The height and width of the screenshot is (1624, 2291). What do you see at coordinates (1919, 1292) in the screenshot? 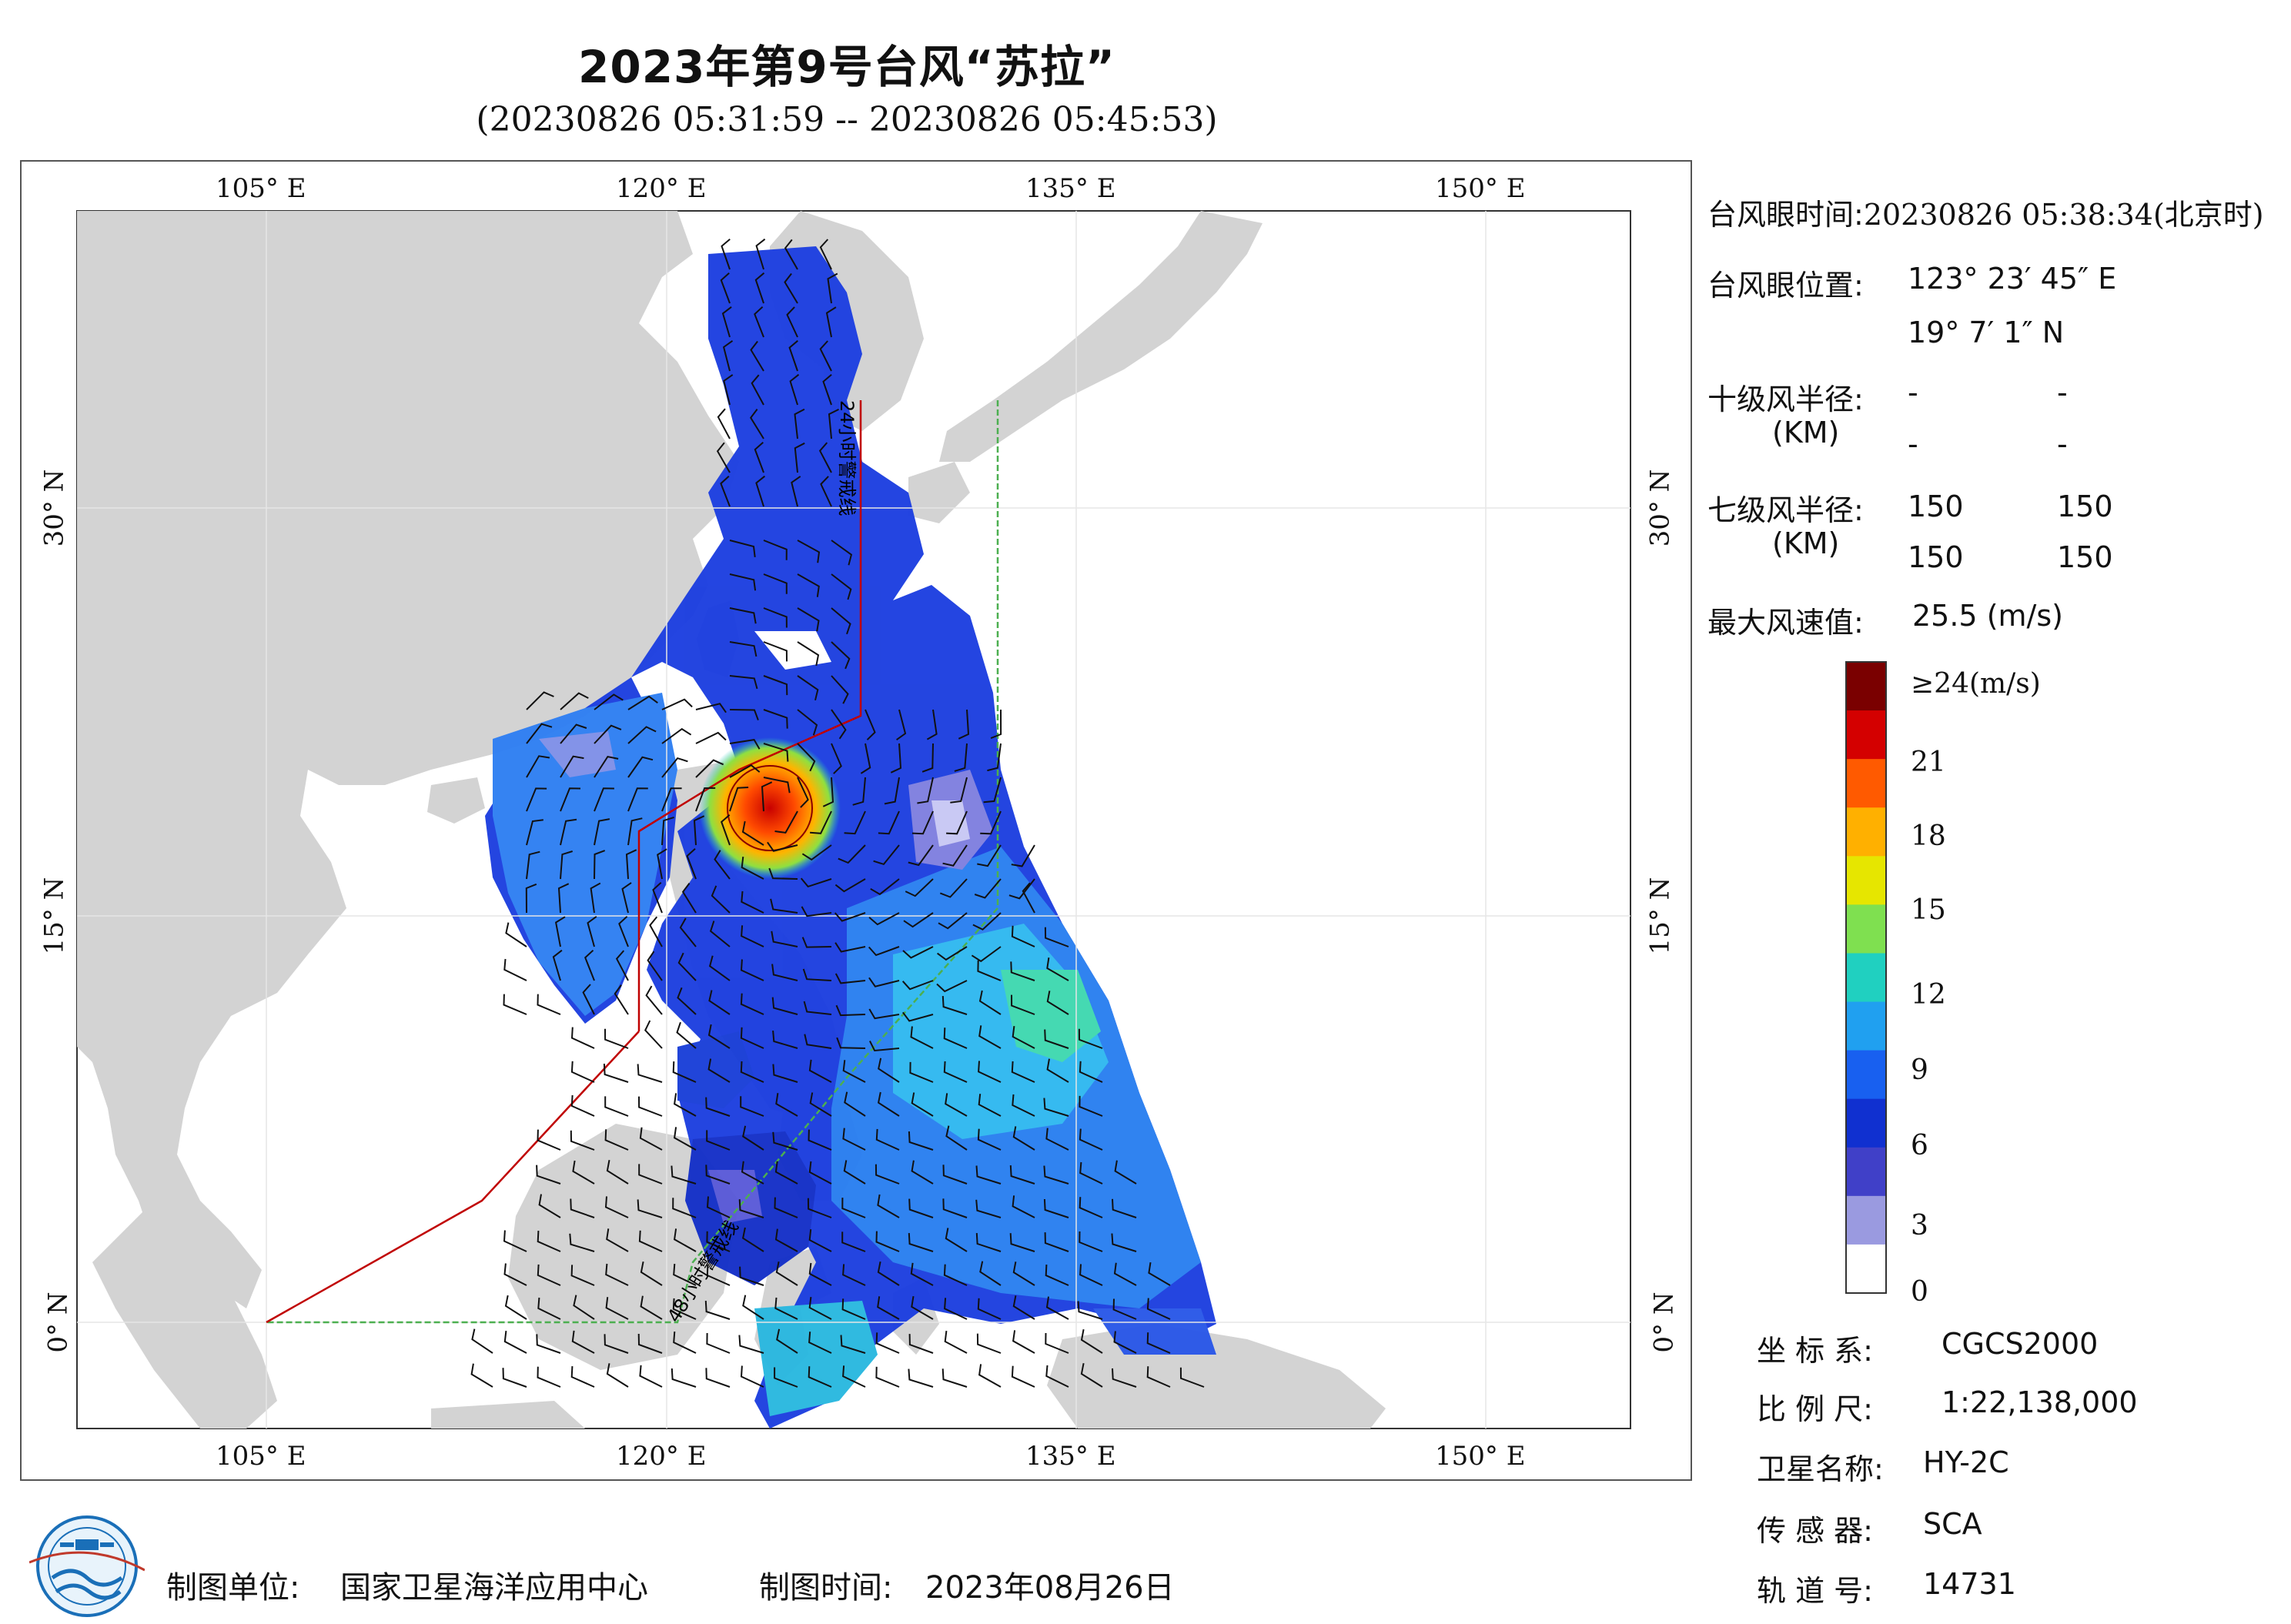
I see `colorbar-label-0: 0` at bounding box center [1919, 1292].